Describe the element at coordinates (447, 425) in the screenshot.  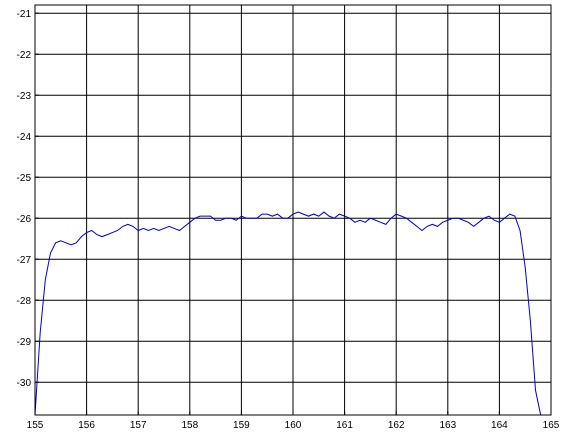
I see `x-tick-label: 163` at that location.